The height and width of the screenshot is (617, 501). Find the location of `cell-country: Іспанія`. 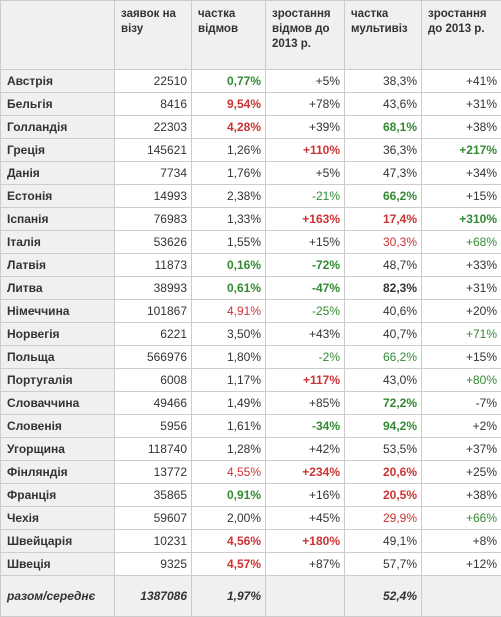

cell-country: Іспанія is located at coordinates (58, 219).